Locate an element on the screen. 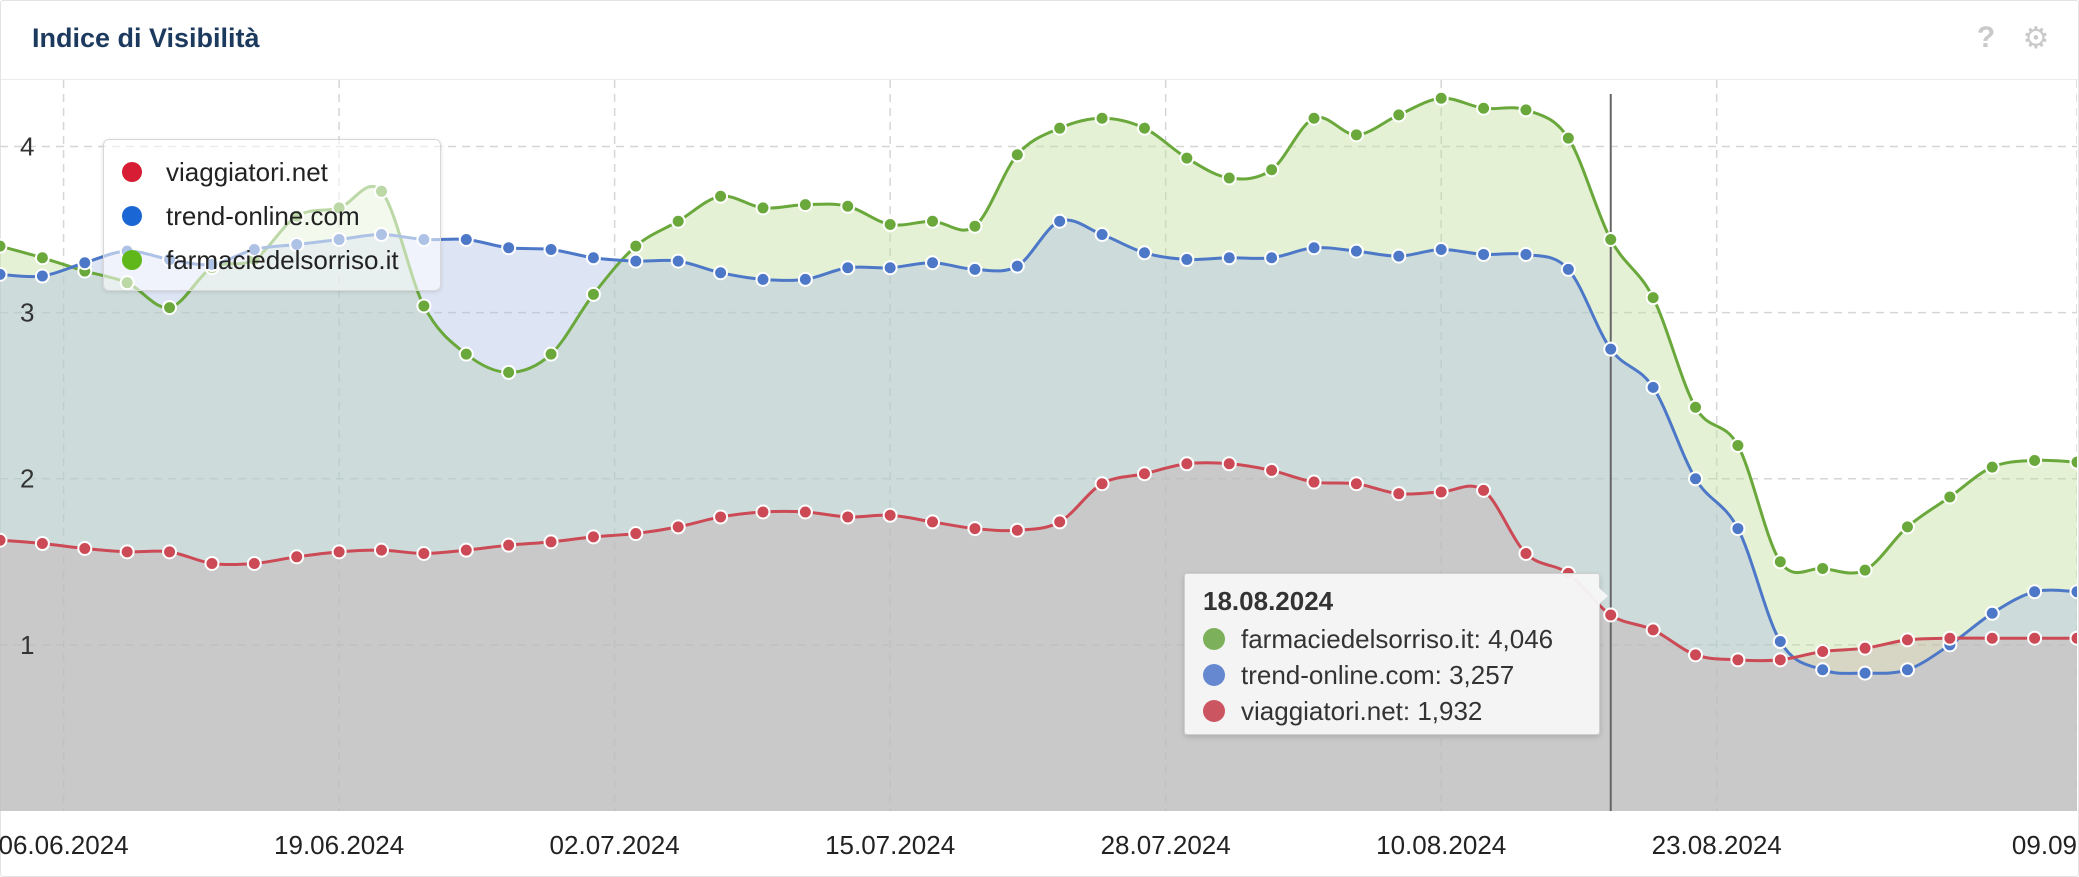  legend-item-trend-online: trend-online.com is located at coordinates (241, 216).